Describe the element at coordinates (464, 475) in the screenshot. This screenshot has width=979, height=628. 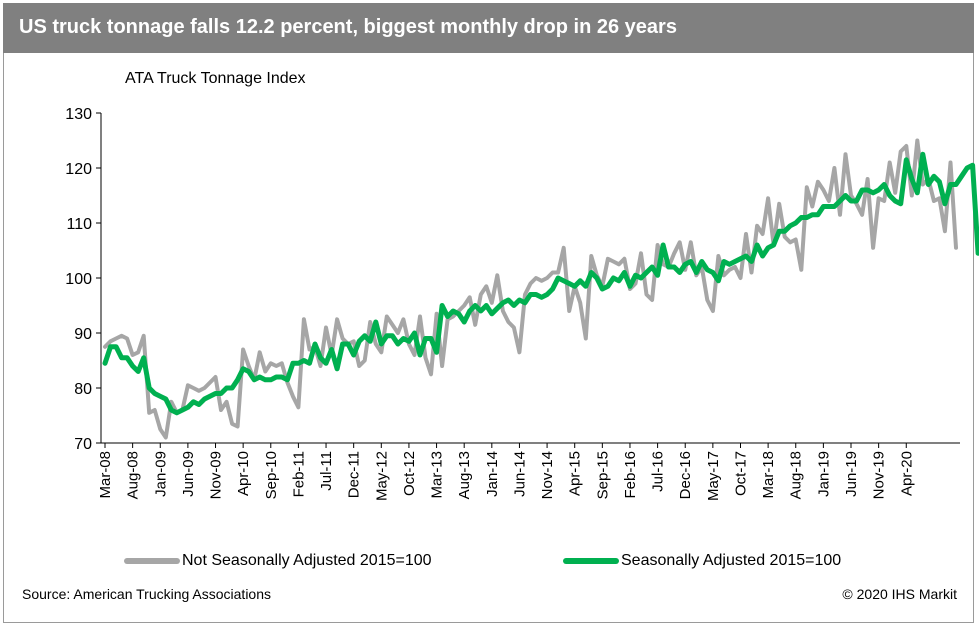
I see `x-tick-label: Aug-13` at that location.